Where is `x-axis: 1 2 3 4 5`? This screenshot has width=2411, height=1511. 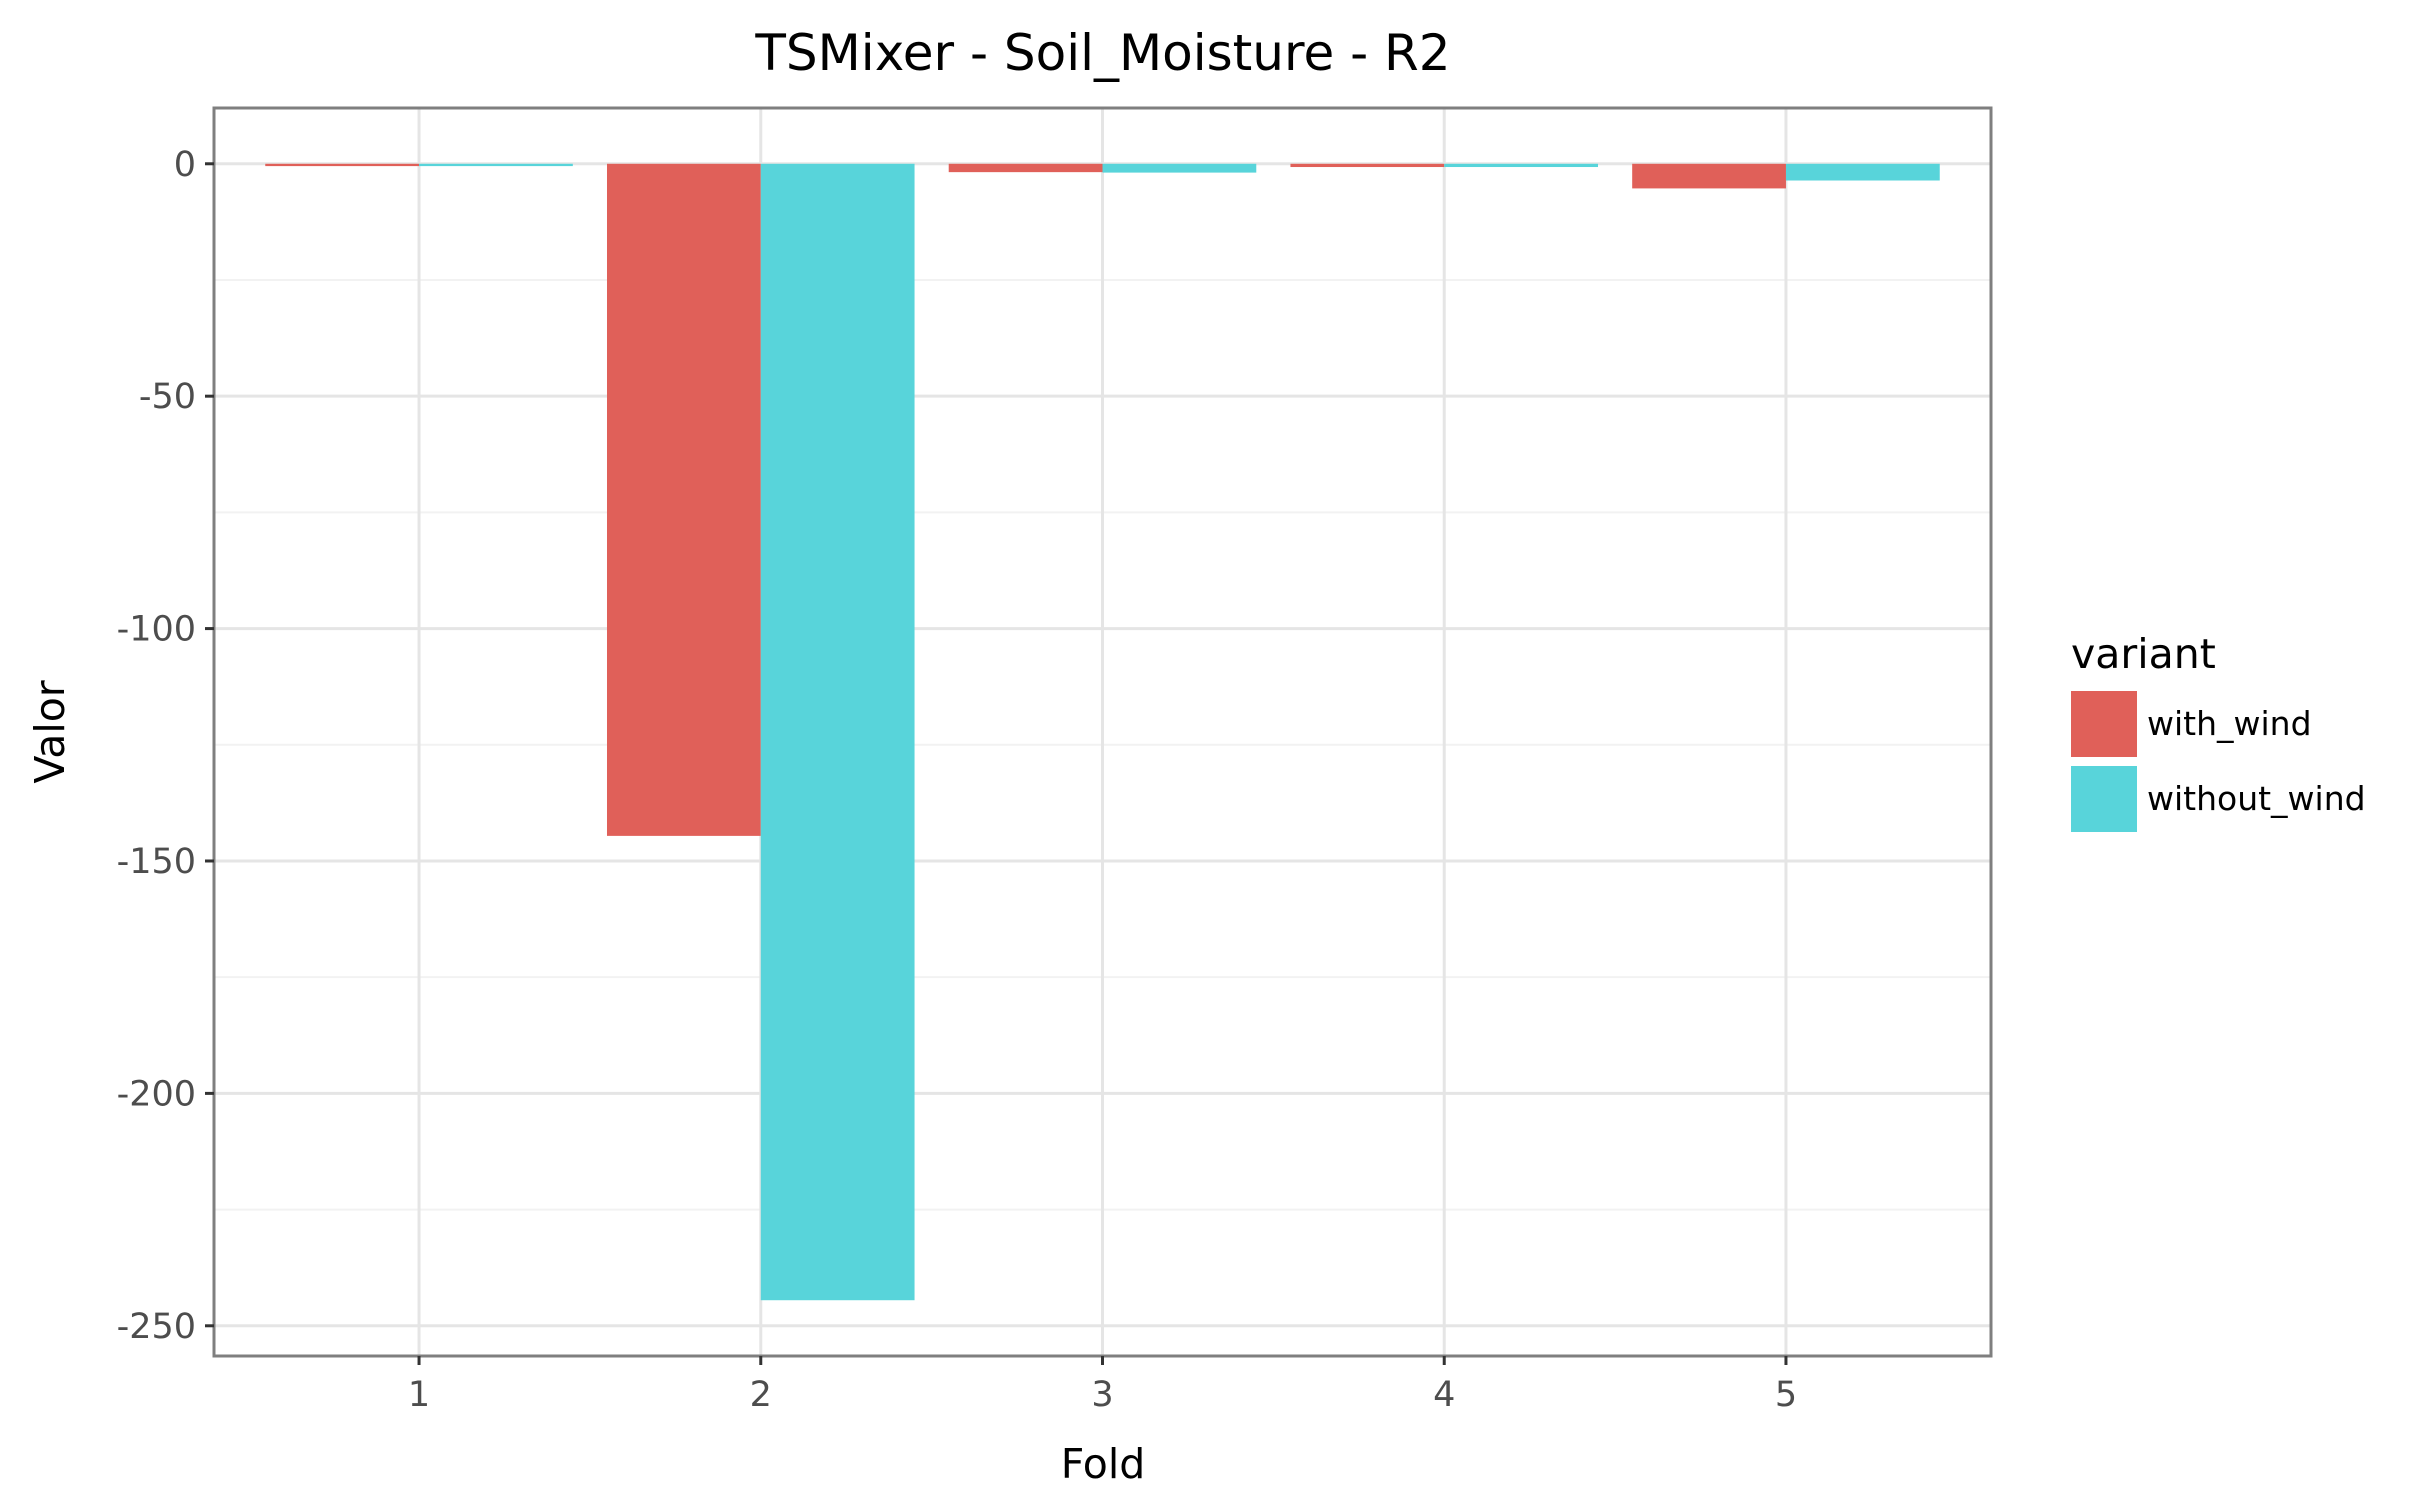 x-axis: 1 2 3 4 5 is located at coordinates (1102, 1385).